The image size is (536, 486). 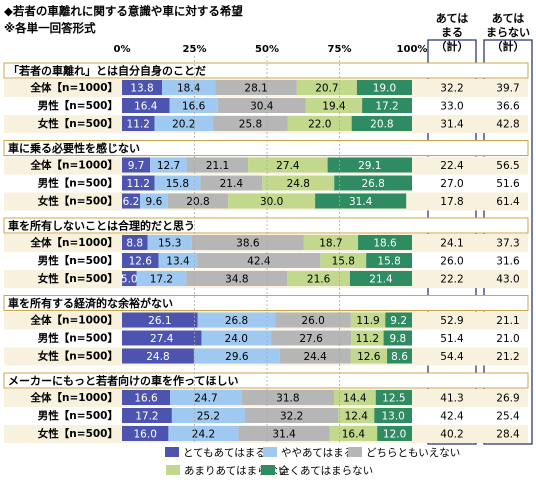 What do you see at coordinates (451, 399) in the screenshot?
I see `applies-total: 41.3` at bounding box center [451, 399].